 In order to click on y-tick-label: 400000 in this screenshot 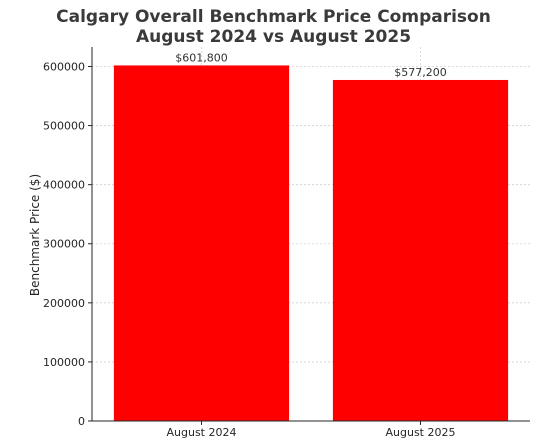, I will do `click(64, 185)`.